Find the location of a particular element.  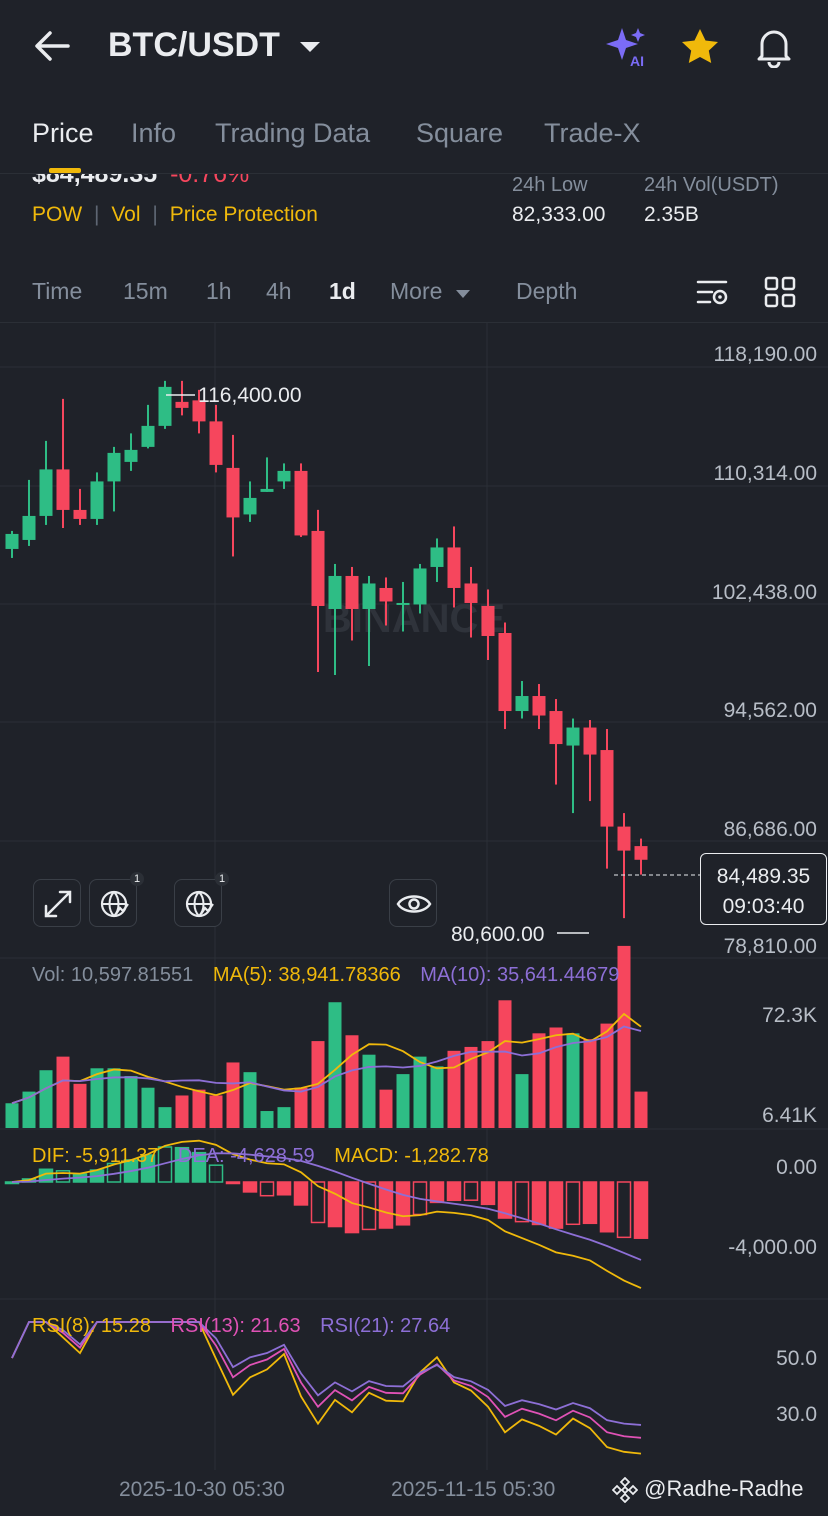

interval-4h: 4h is located at coordinates (279, 291).